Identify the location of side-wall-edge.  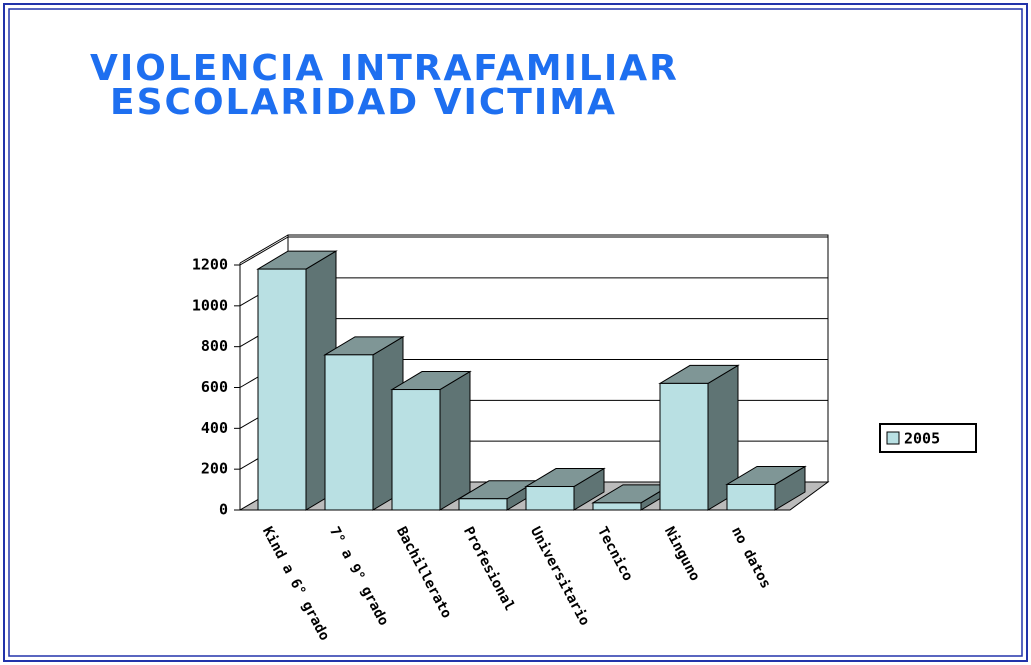
(264, 249).